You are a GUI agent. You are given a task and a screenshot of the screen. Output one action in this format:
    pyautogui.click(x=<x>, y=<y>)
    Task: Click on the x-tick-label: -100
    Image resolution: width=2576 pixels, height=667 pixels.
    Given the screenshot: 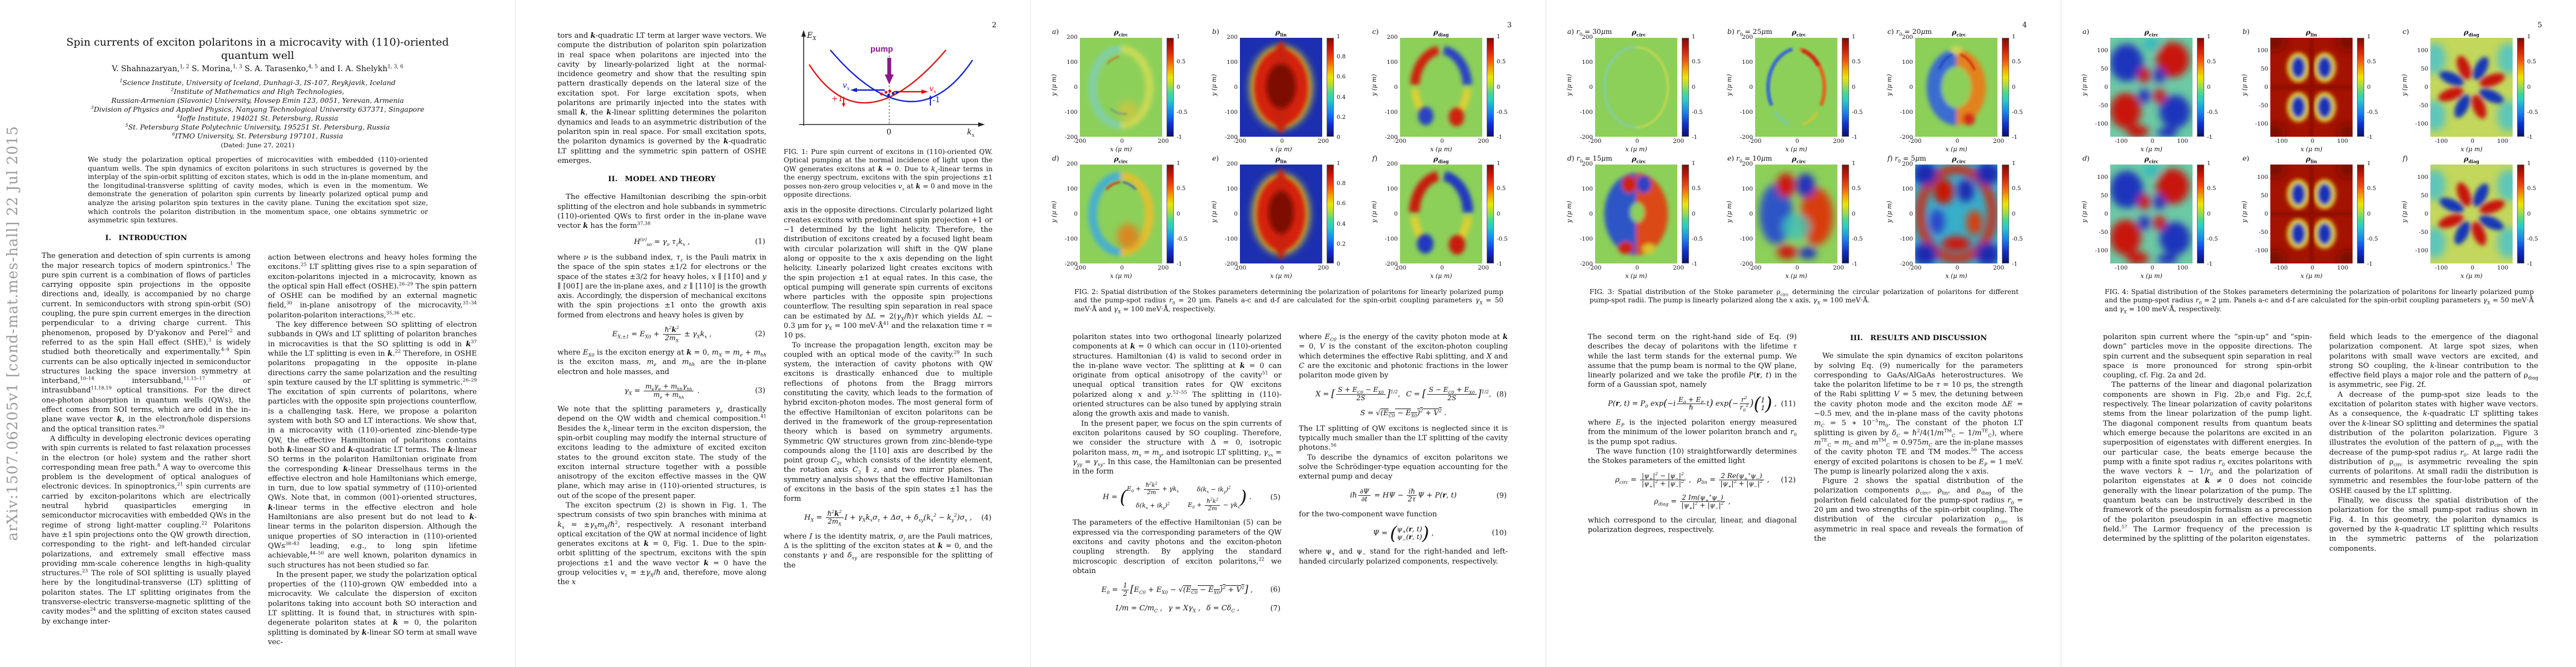 What is the action you would take?
    pyautogui.click(x=2441, y=268)
    